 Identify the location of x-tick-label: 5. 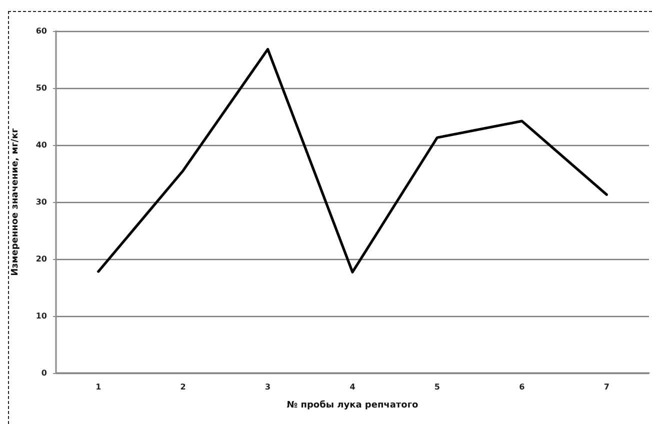
(437, 387).